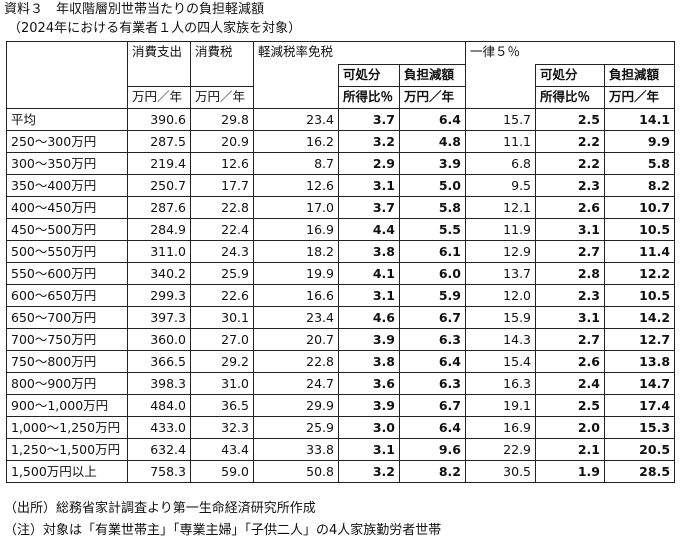  I want to click on table-row: 600～650万円 299.3 22.6 16.6 3.1 5.9 12.0 2.3 10.5, so click(341, 295).